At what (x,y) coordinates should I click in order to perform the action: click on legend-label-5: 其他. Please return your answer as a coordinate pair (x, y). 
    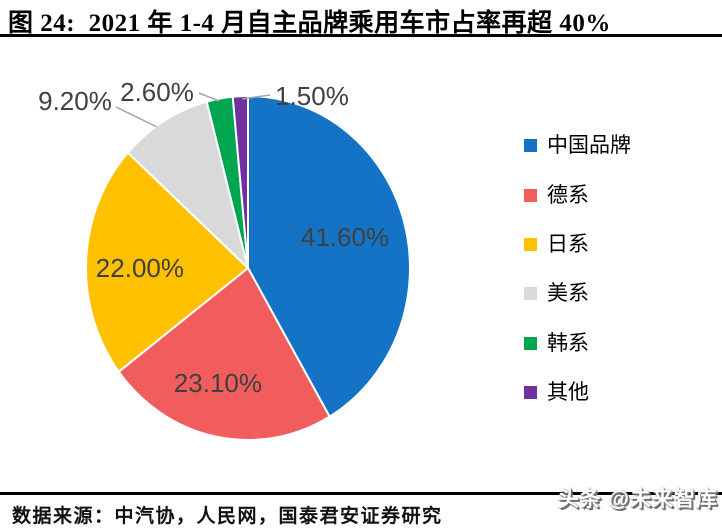
    Looking at the image, I should click on (568, 393).